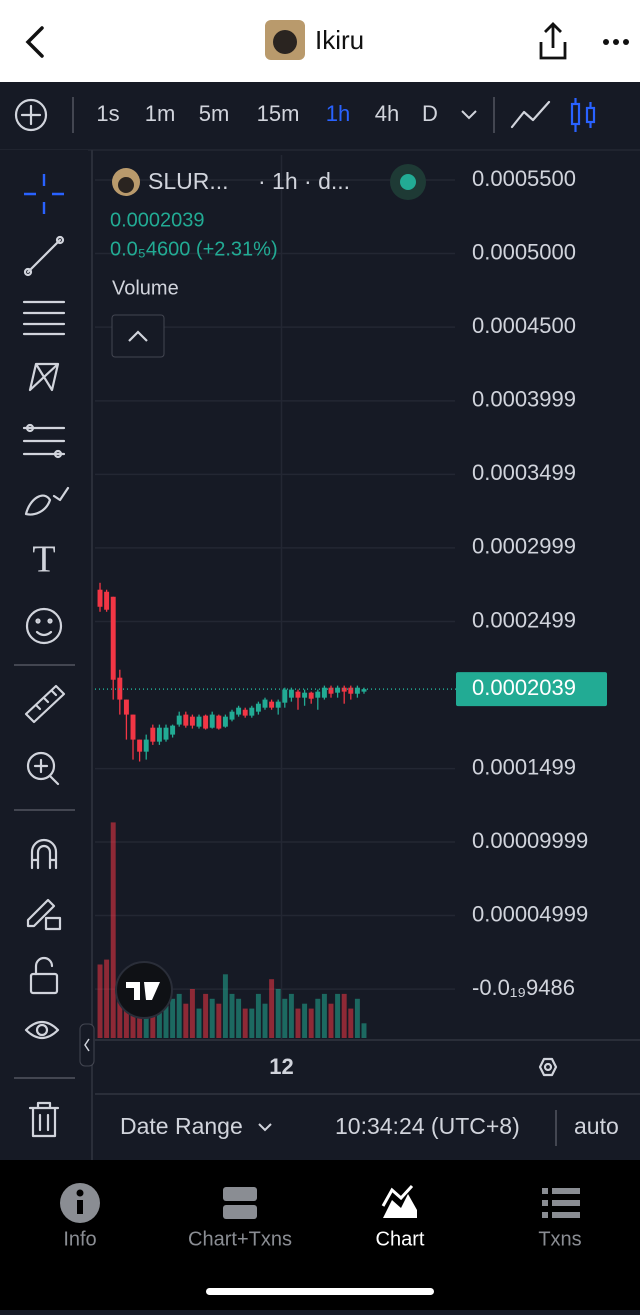 The height and width of the screenshot is (1315, 640). I want to click on last-price-tag, so click(531, 689).